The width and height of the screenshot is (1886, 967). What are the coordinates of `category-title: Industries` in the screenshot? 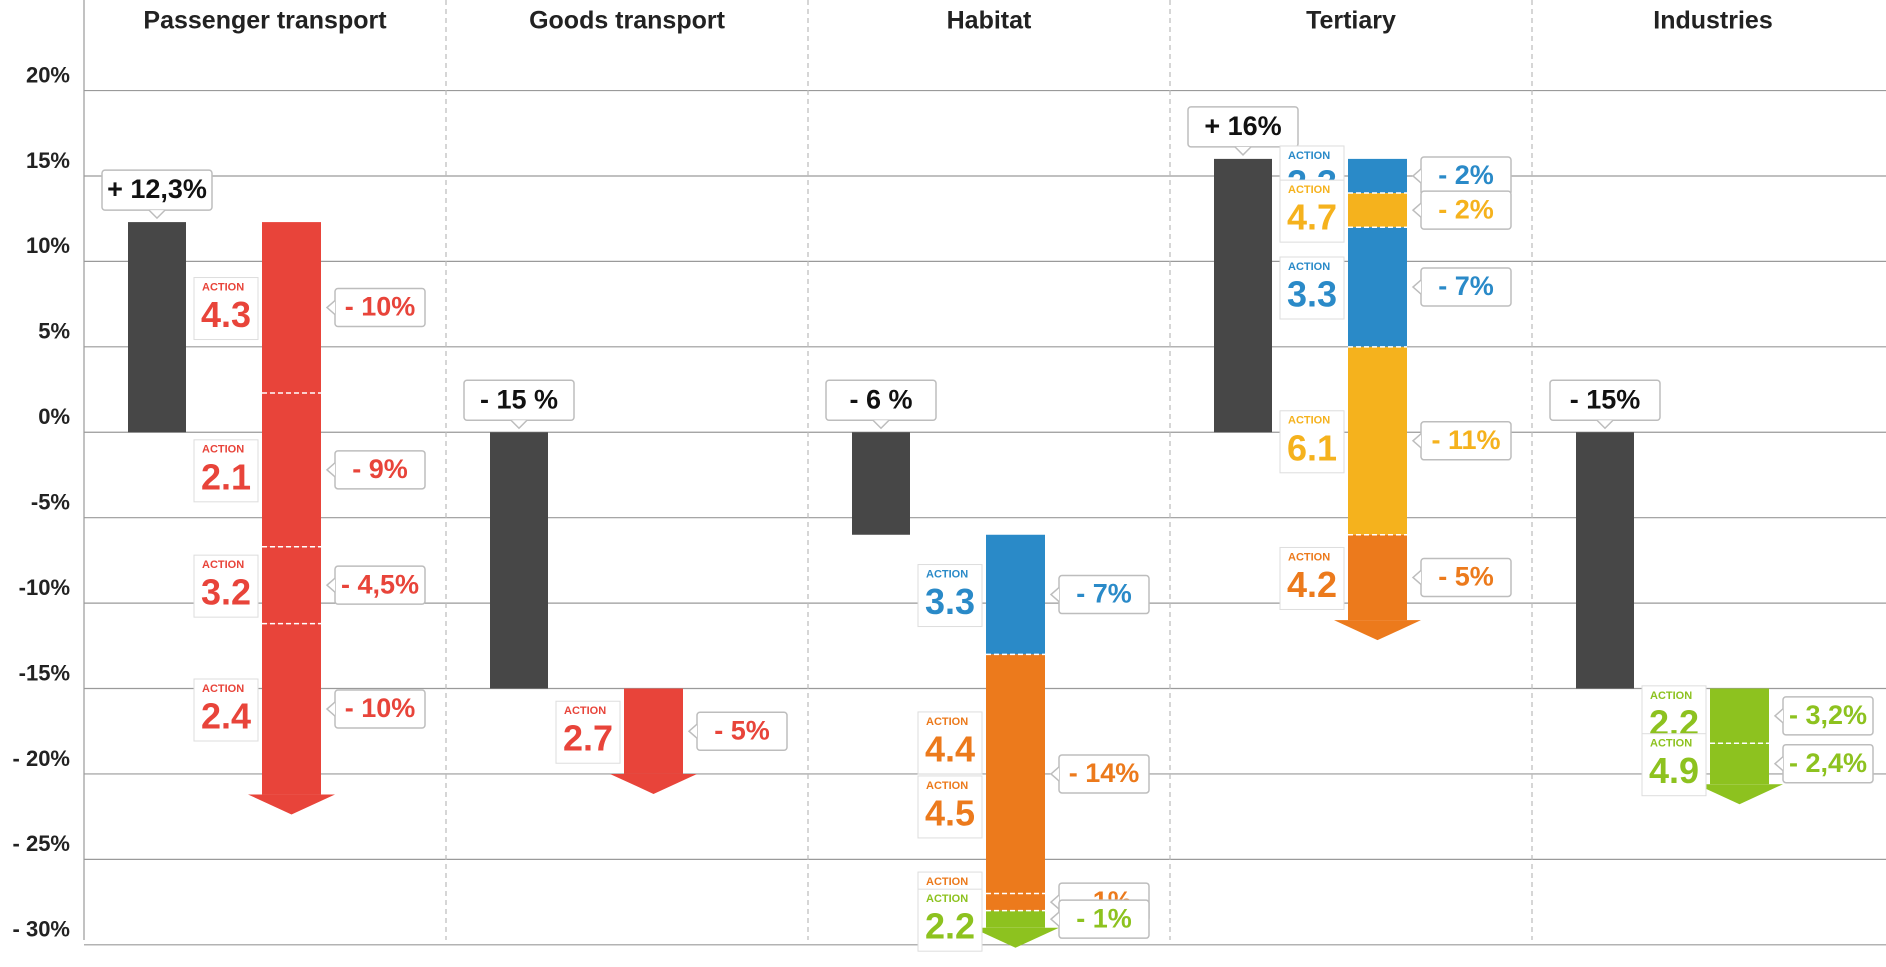 It's located at (1712, 21).